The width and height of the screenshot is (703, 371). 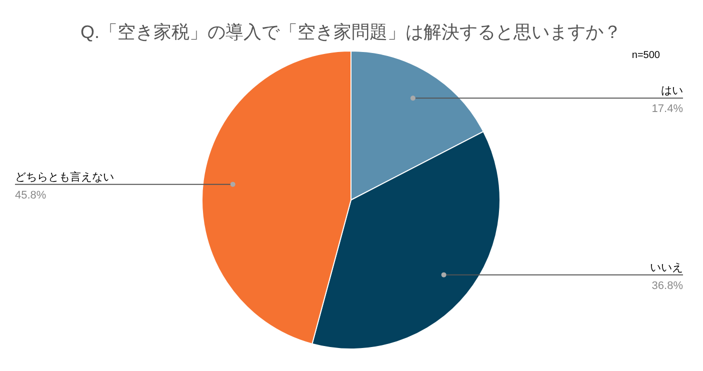 I want to click on data-label: 17.4%, so click(x=668, y=109).